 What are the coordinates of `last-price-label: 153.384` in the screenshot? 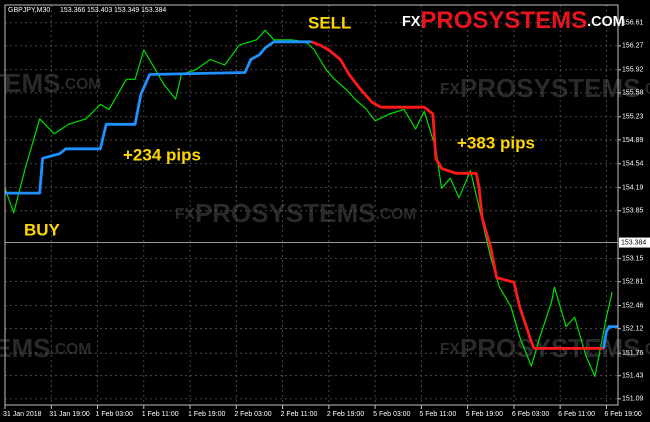 It's located at (633, 242).